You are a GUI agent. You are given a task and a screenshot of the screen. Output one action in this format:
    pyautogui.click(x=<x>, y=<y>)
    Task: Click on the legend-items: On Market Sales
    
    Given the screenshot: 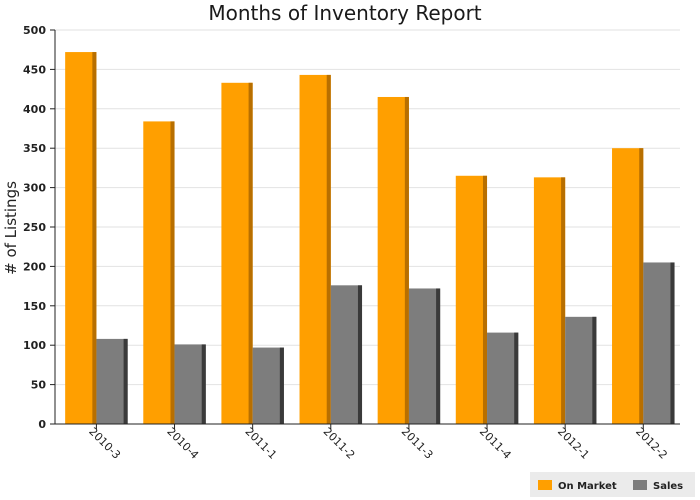 What is the action you would take?
    pyautogui.click(x=610, y=486)
    